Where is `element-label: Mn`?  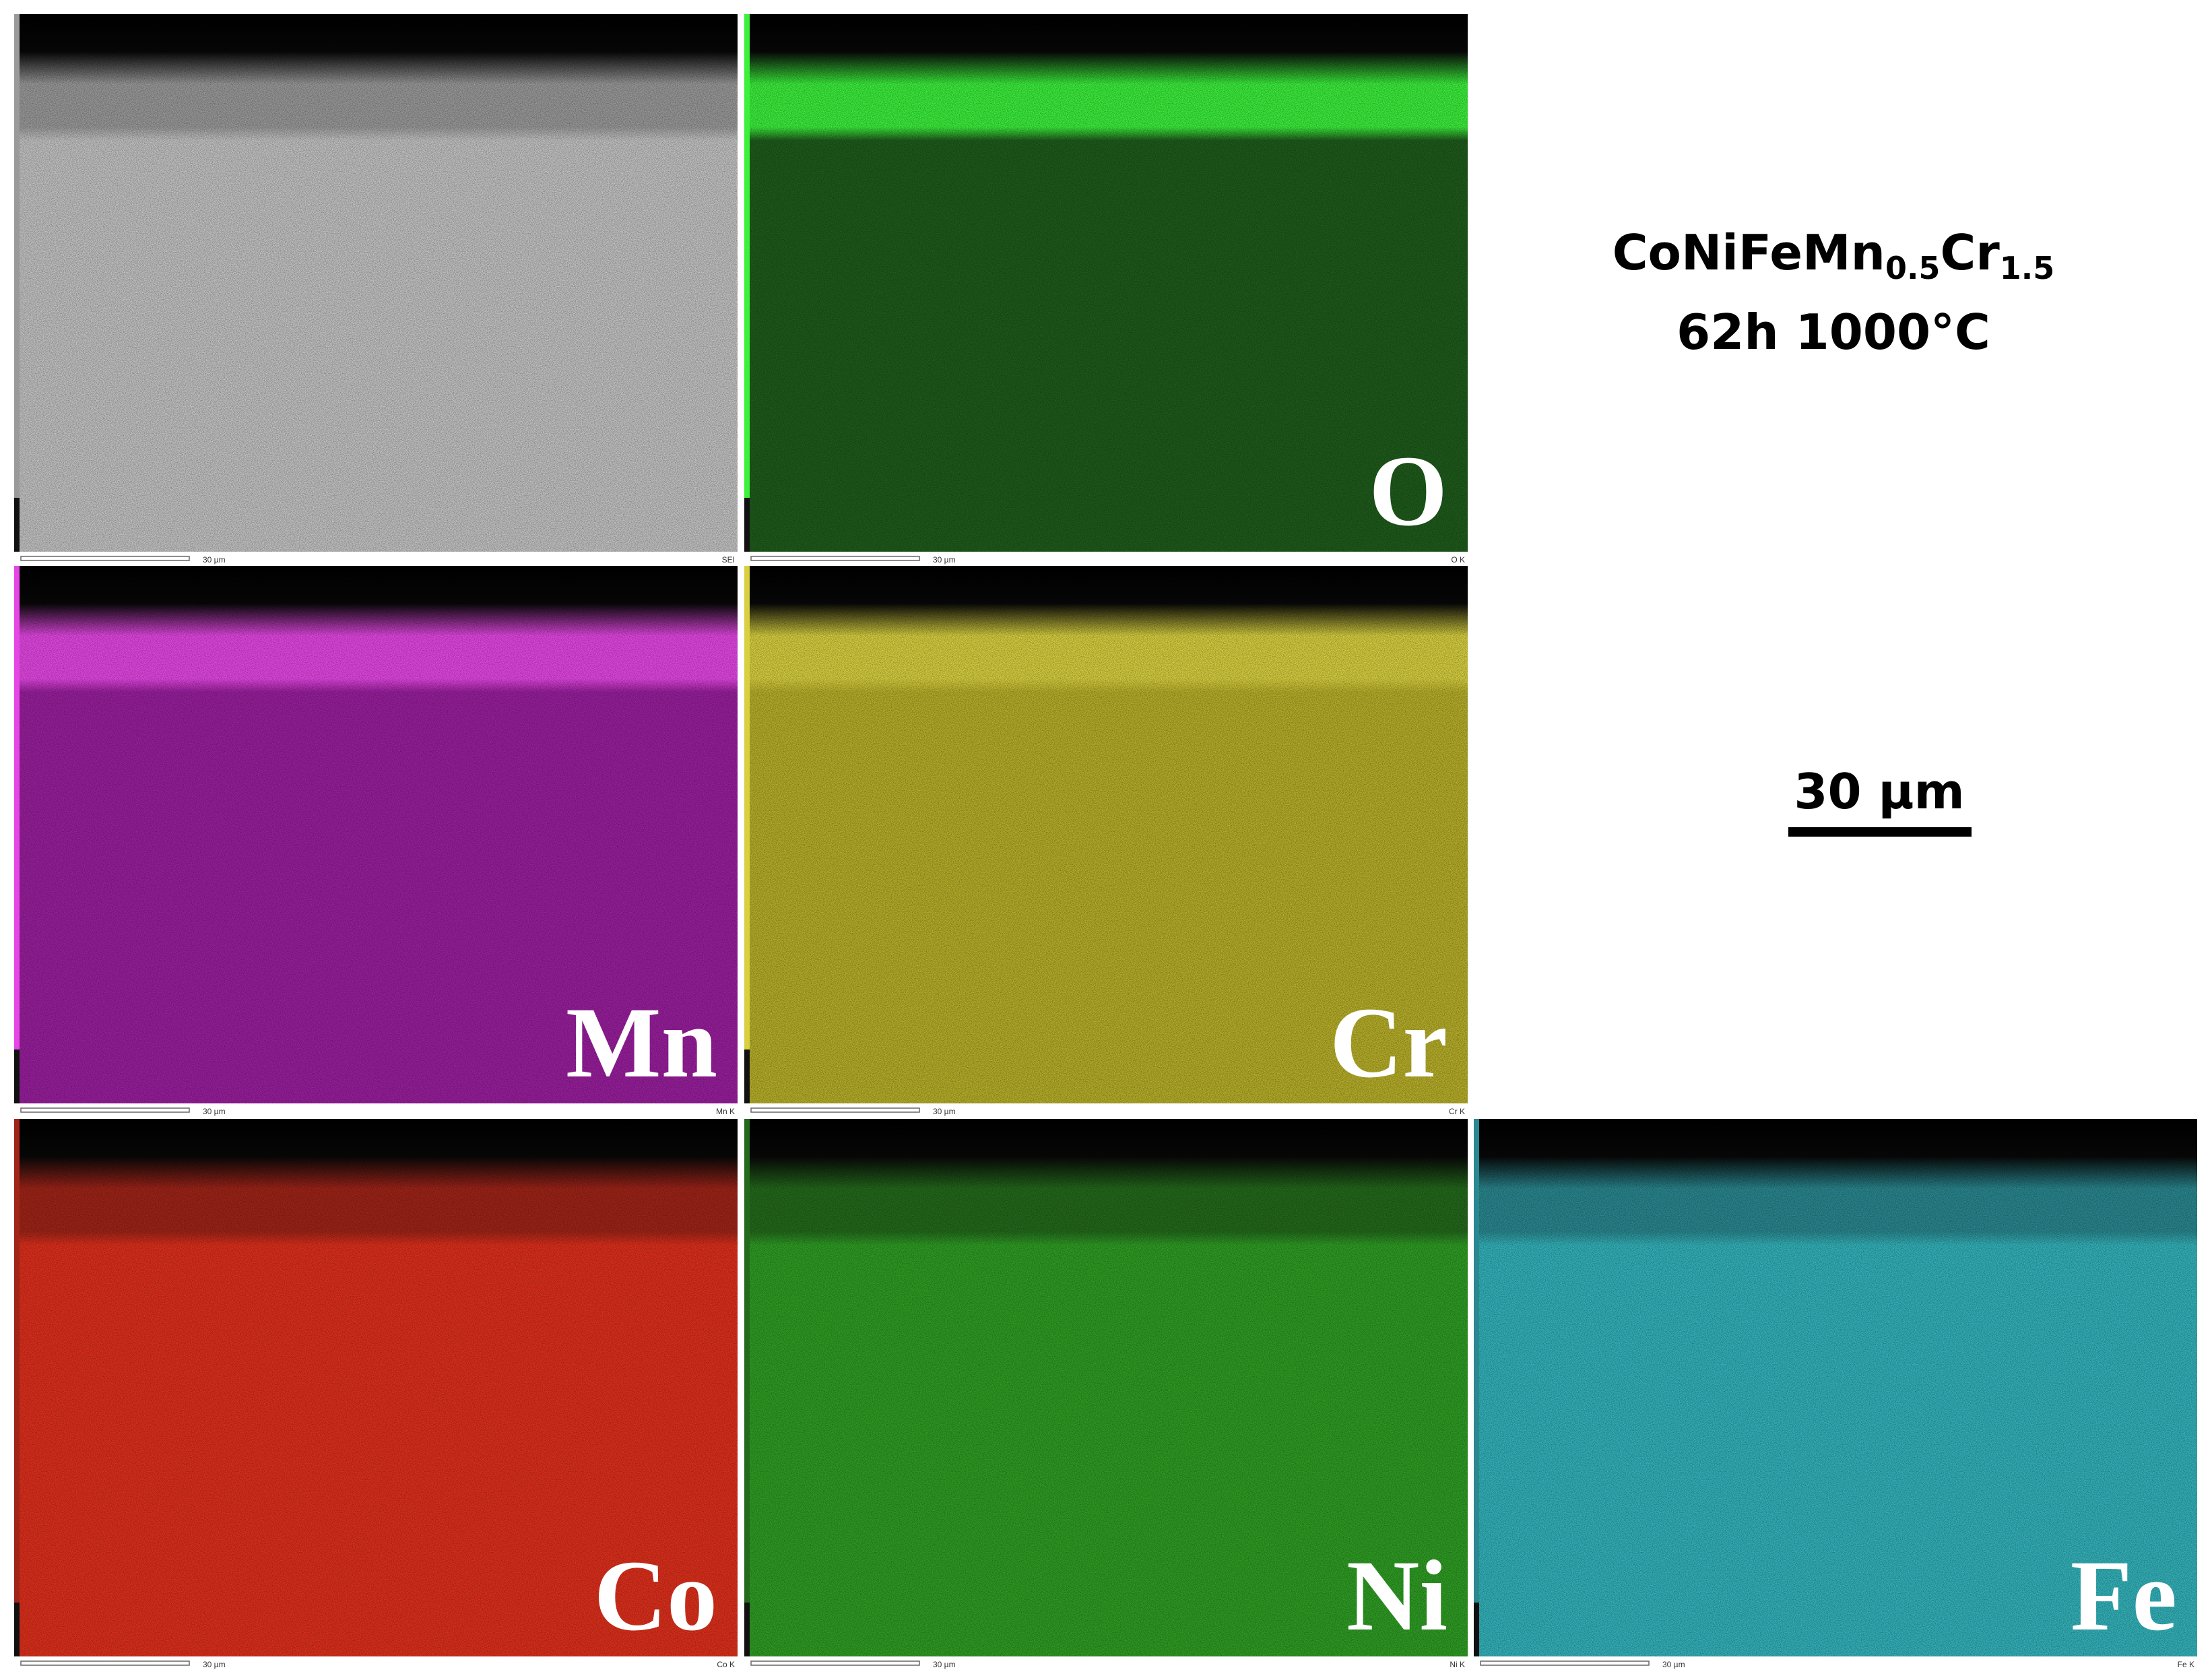
element-label: Mn is located at coordinates (641, 1043).